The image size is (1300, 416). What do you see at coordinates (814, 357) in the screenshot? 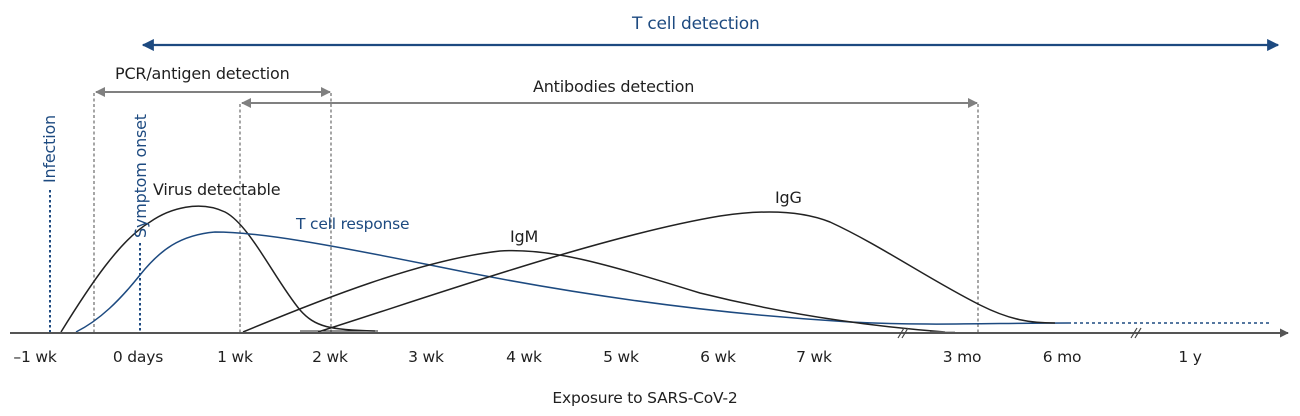
I see `tick-label: 7 wk` at bounding box center [814, 357].